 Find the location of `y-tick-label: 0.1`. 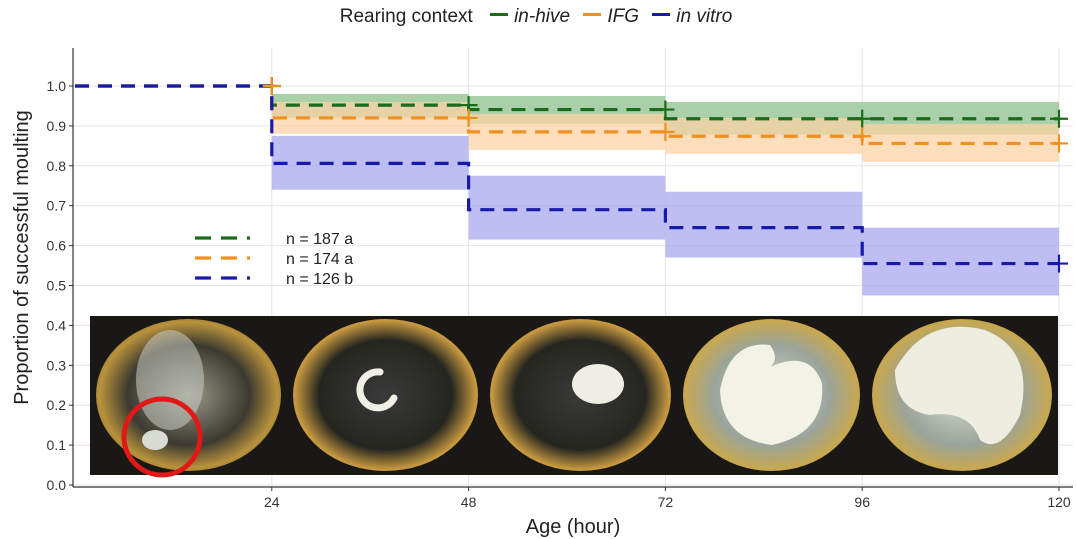

y-tick-label: 0.1 is located at coordinates (57, 445).